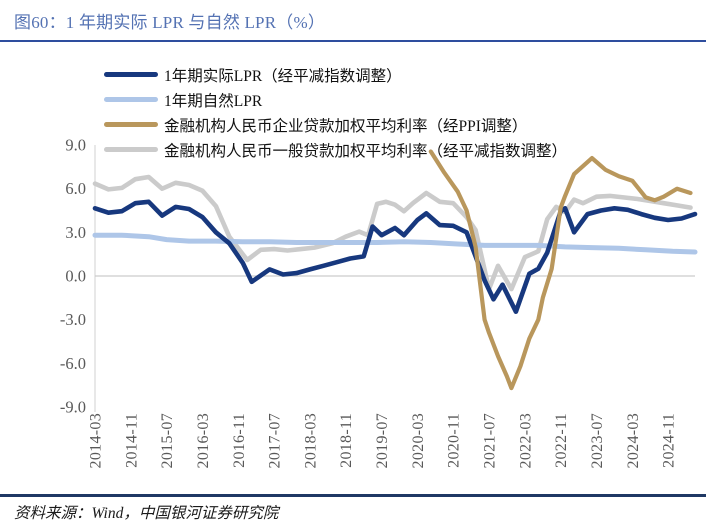  Describe the element at coordinates (131, 99) in the screenshot. I see `legend-line-swatch-natural-lpr` at that location.